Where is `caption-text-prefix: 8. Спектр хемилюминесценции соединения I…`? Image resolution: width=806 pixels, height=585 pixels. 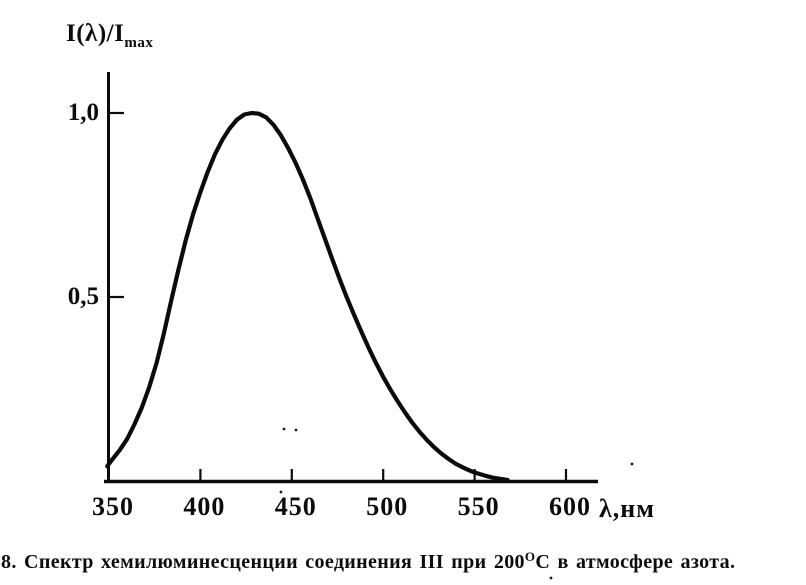
caption-text-prefix: 8. Спектр хемилюминесценции соединения I… is located at coordinates (263, 562).